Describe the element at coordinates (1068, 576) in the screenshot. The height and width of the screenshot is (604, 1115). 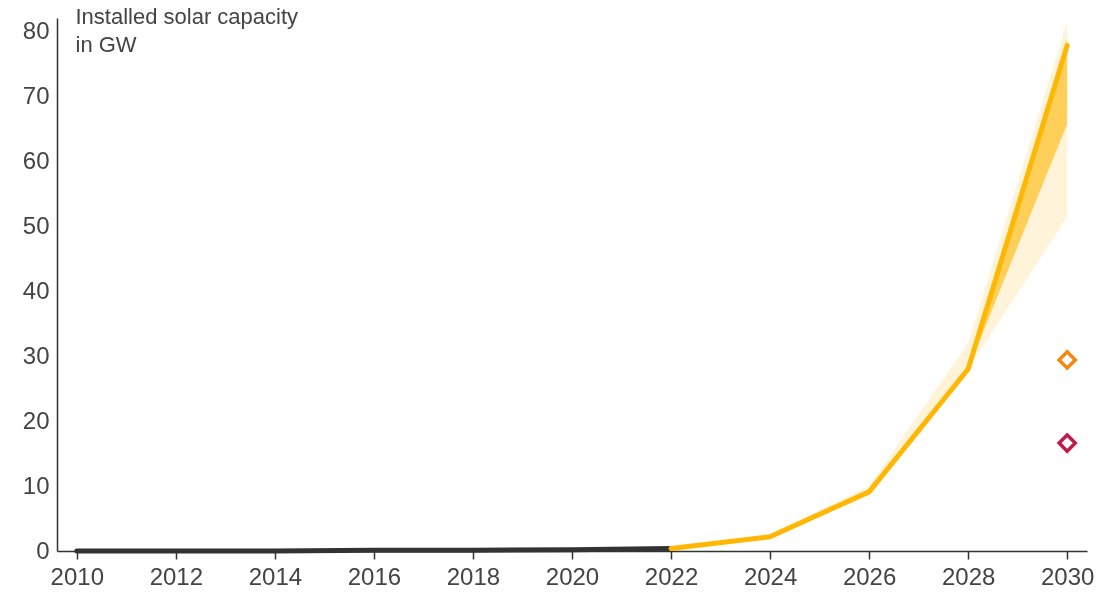
I see `x-tick-label: 2030` at that location.